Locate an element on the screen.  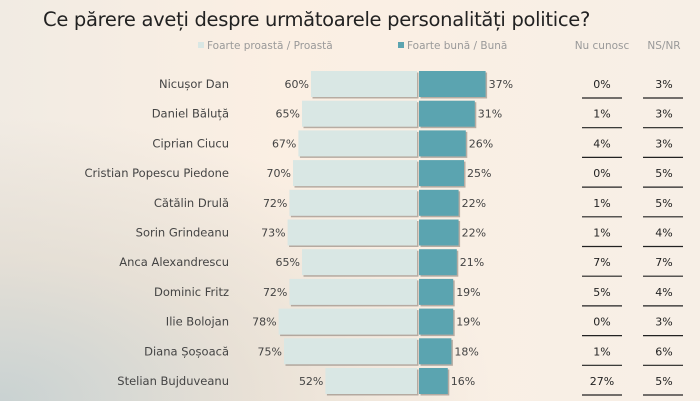
category-label: Nicușor Dan is located at coordinates (194, 84).